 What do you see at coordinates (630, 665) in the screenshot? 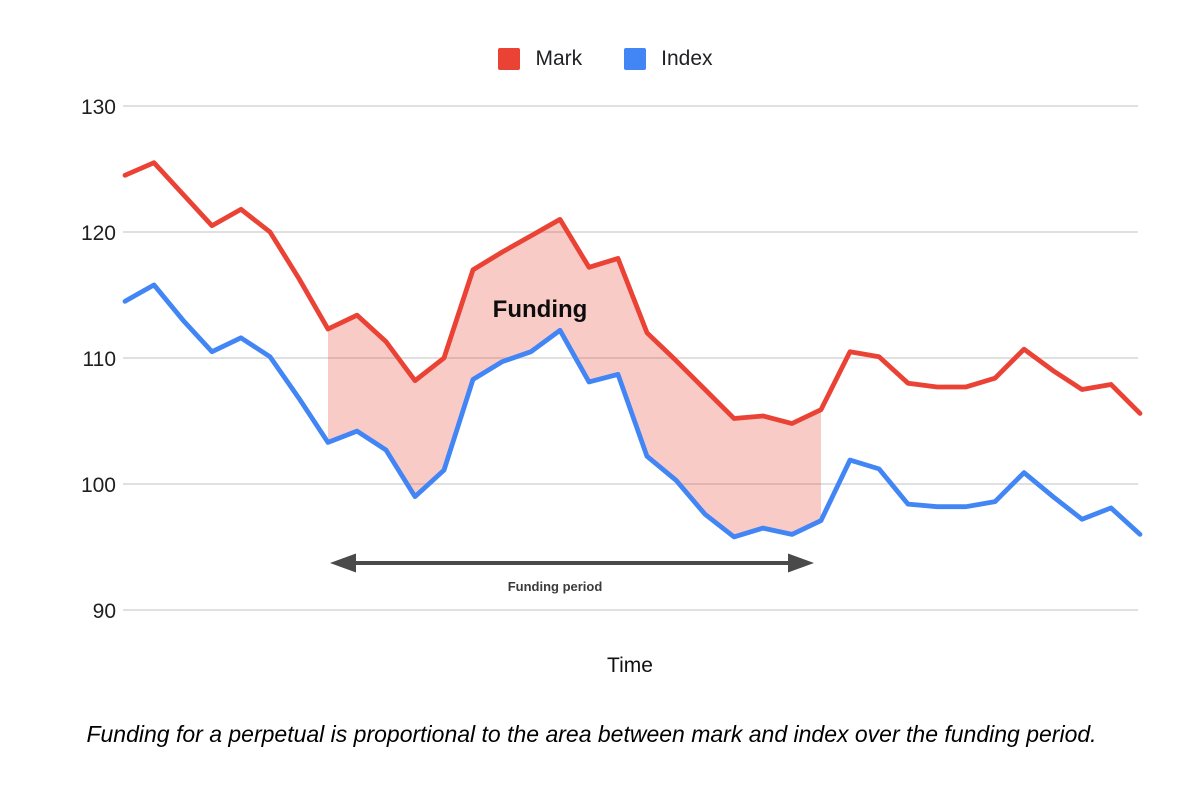
I see `x-axis-label: Time` at bounding box center [630, 665].